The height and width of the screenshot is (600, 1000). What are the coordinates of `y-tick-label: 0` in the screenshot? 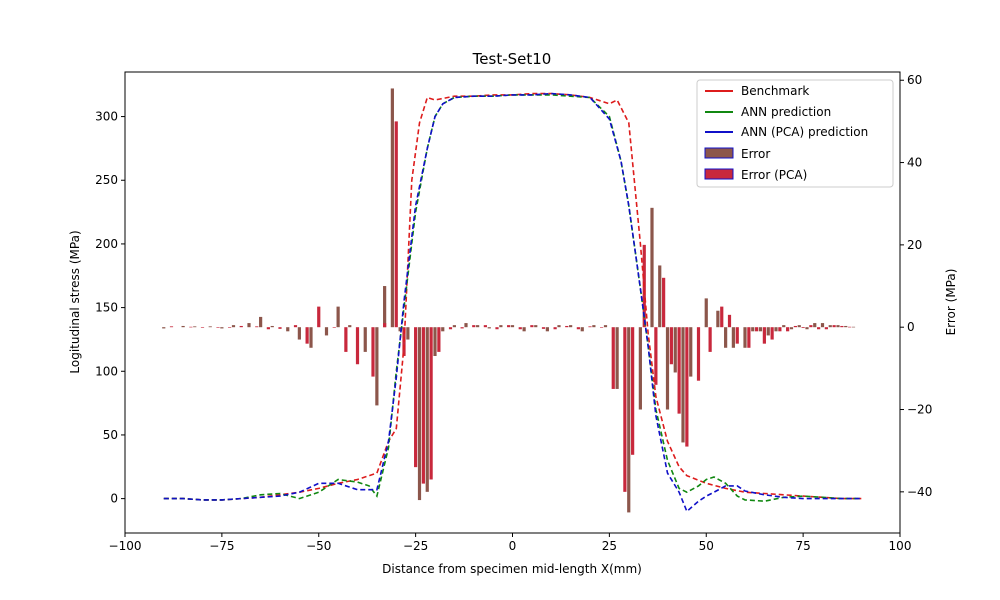 It's located at (114, 499).